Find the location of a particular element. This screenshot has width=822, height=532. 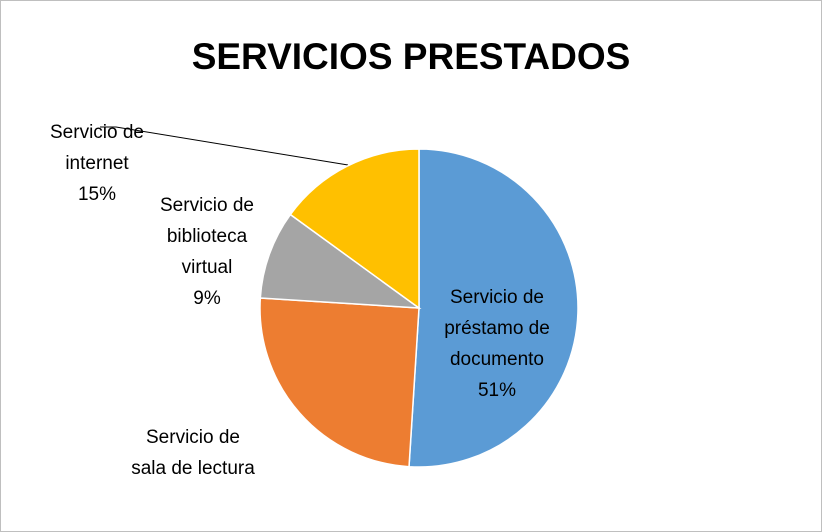

slice-label: Servicio de préstamo de documento 51% is located at coordinates (497, 344).